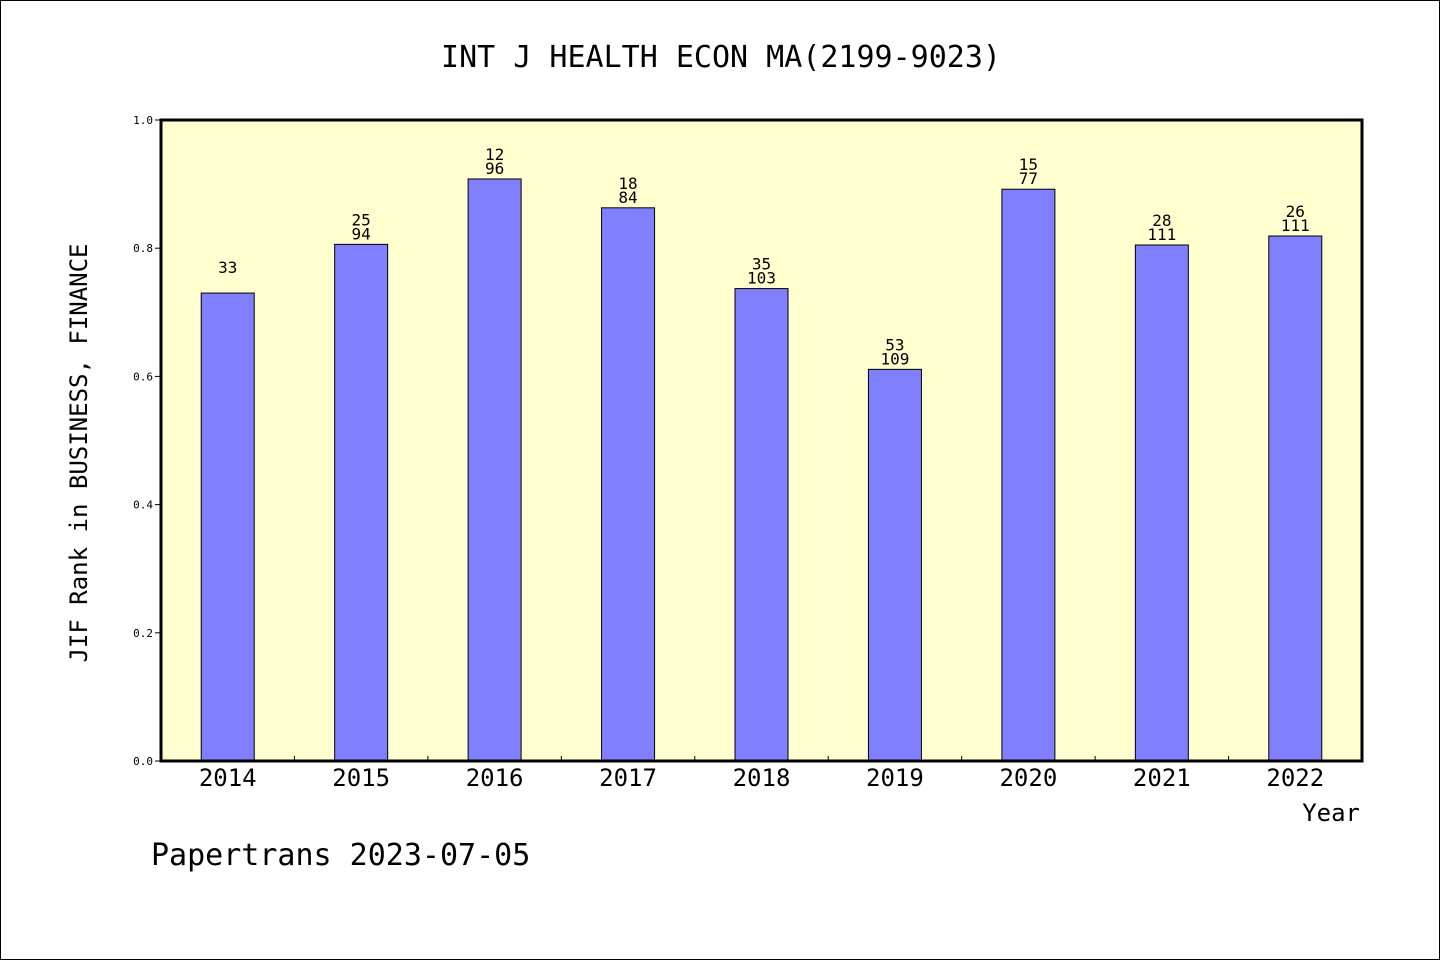 The height and width of the screenshot is (961, 1440). Describe the element at coordinates (495, 778) in the screenshot. I see `x-tick-label: 2016` at that location.